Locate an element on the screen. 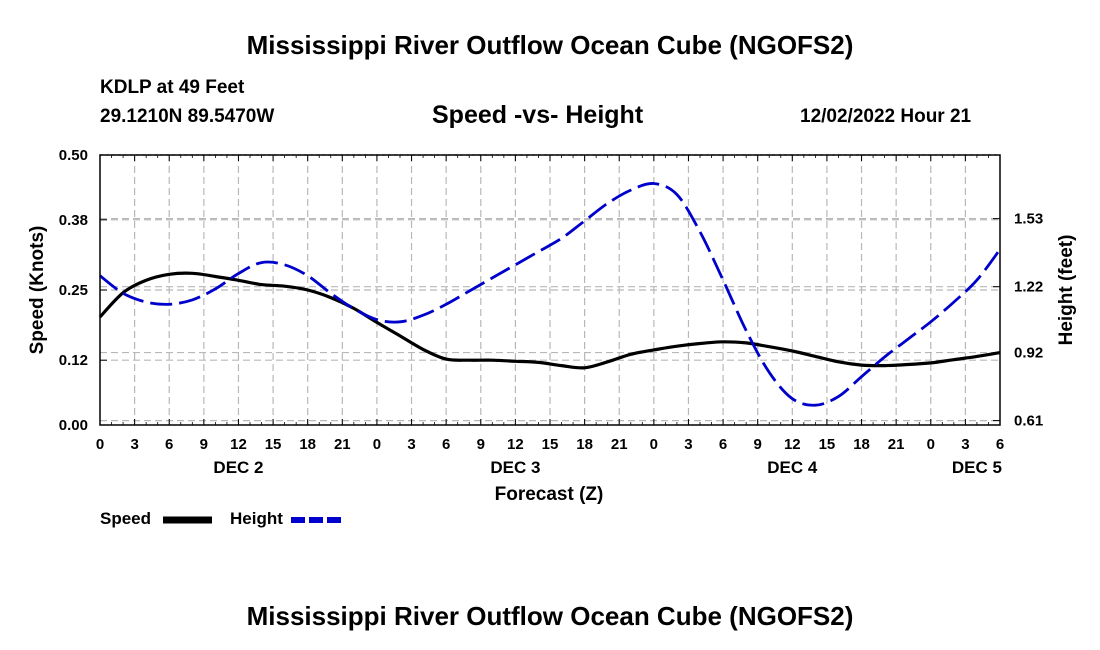 The height and width of the screenshot is (650, 1100). y2-tick-label: 1.53 is located at coordinates (1028, 219).